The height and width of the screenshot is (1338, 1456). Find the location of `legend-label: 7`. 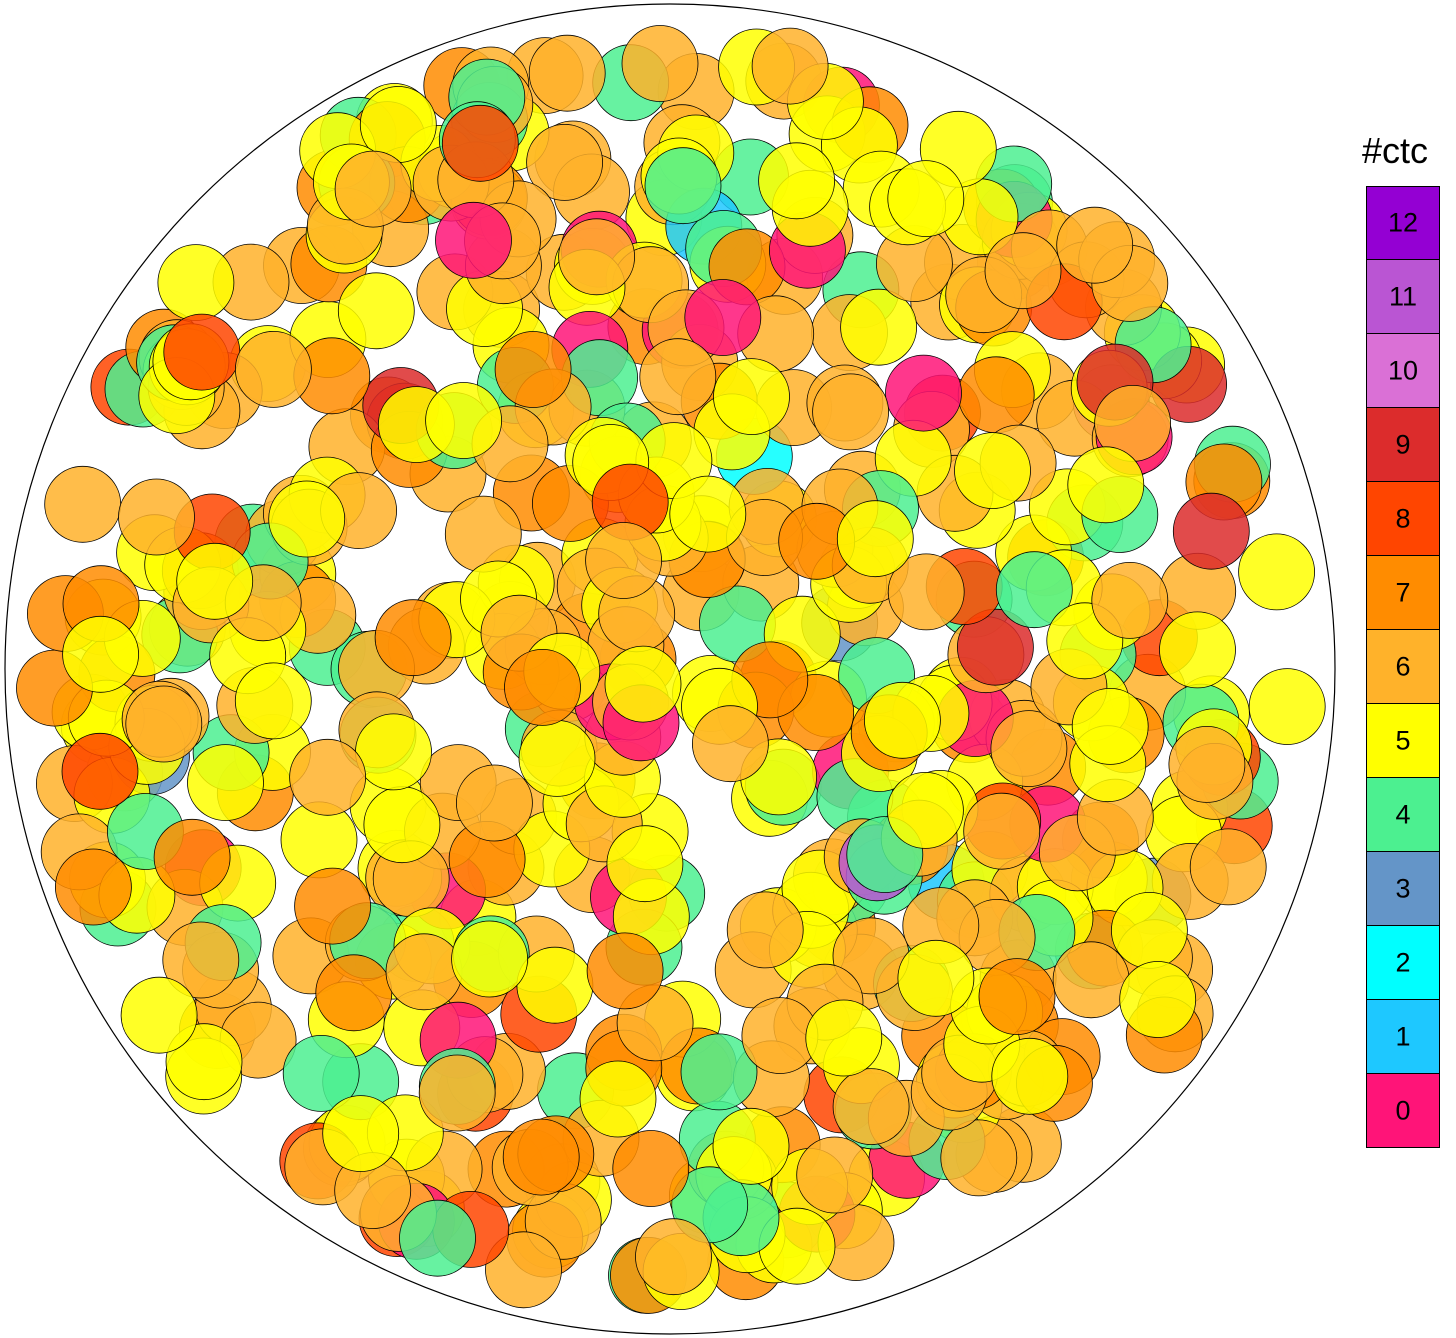

legend-label: 7 is located at coordinates (1403, 592).